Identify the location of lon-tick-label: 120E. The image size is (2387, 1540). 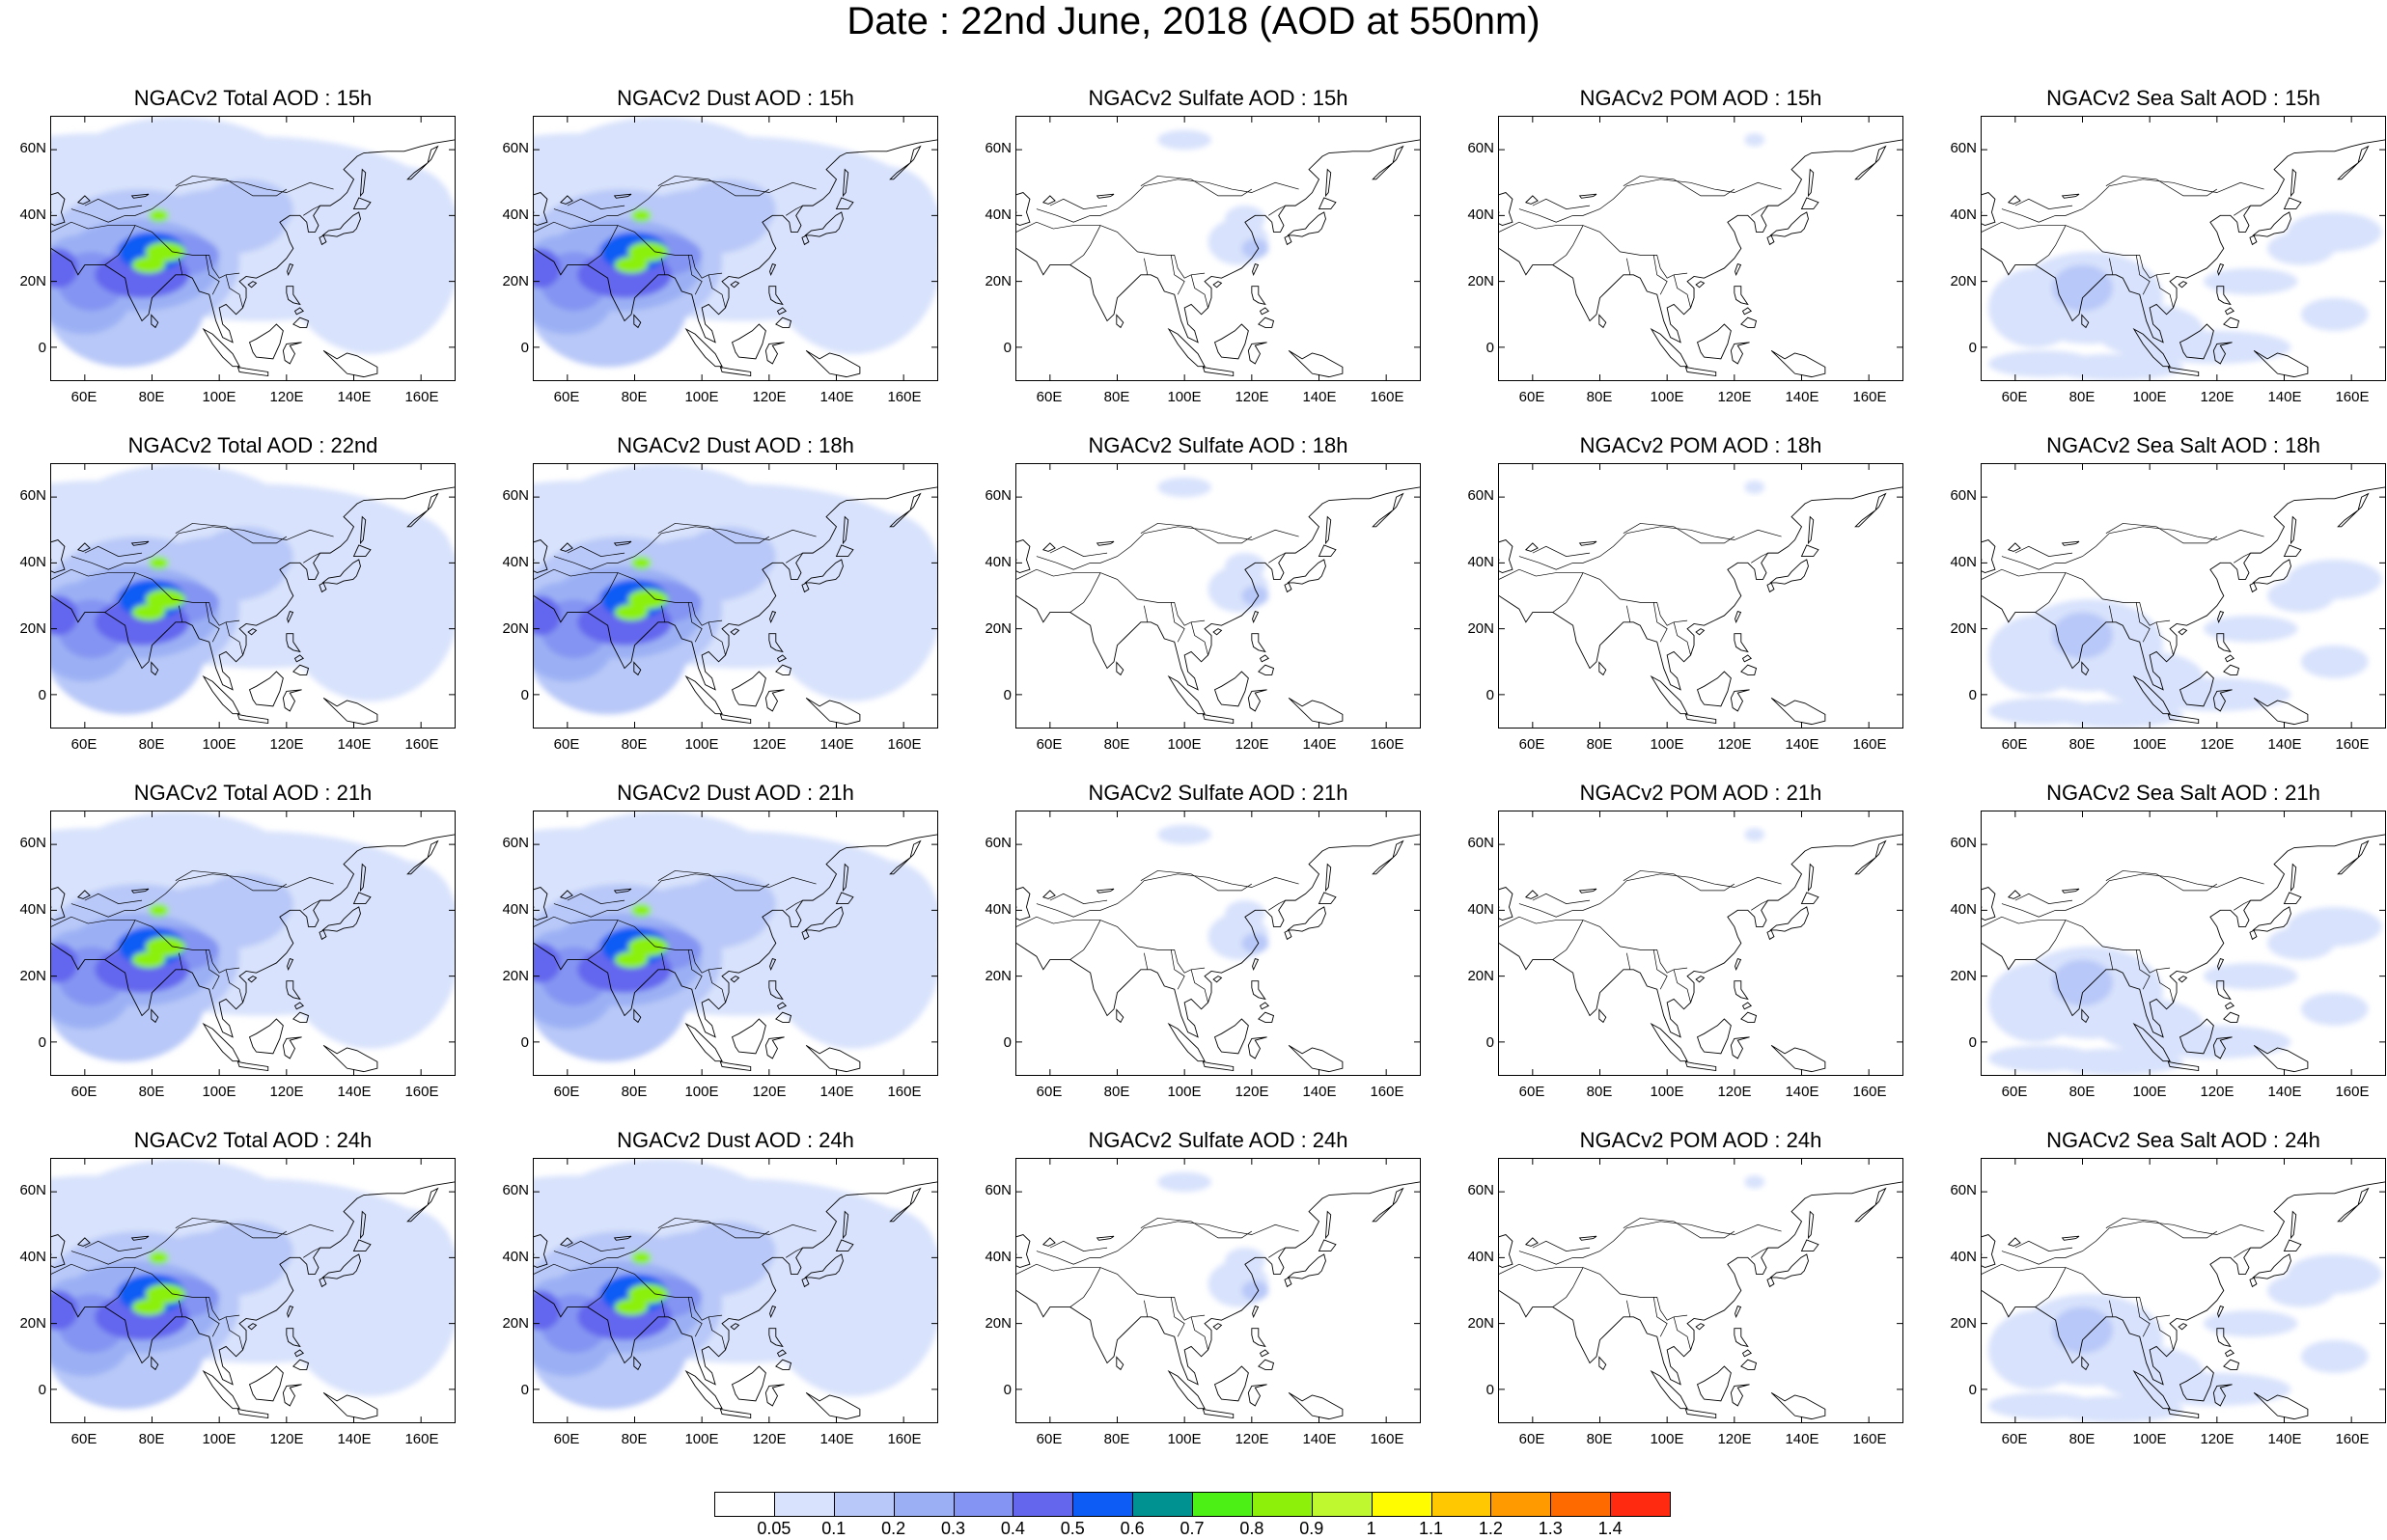
(769, 1439).